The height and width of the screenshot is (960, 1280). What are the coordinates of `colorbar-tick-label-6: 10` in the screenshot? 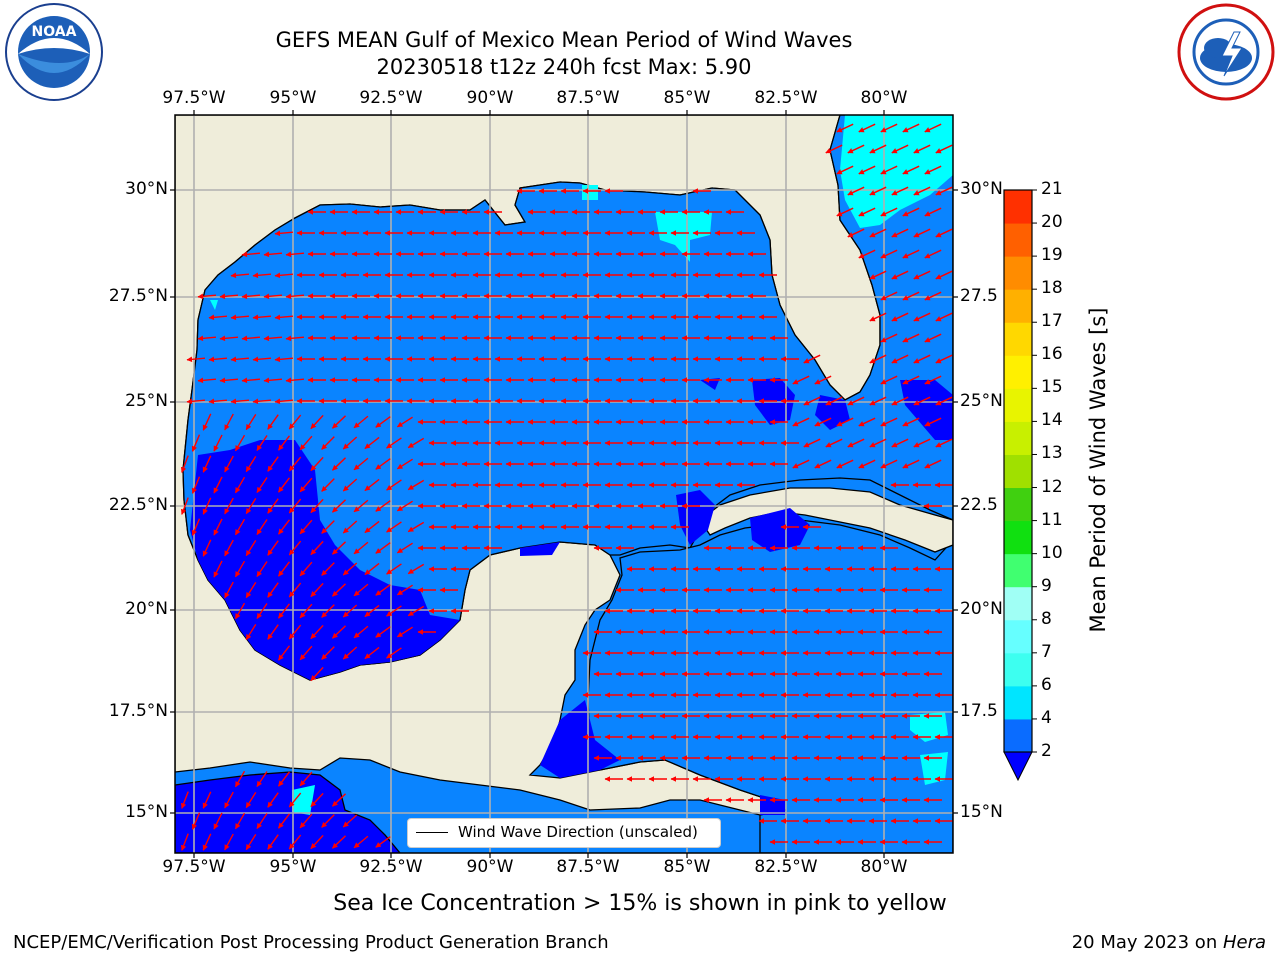 It's located at (1052, 552).